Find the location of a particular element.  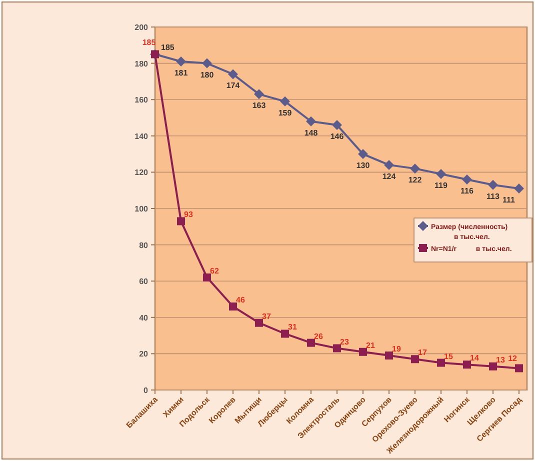

data-label: 180 is located at coordinates (207, 75).